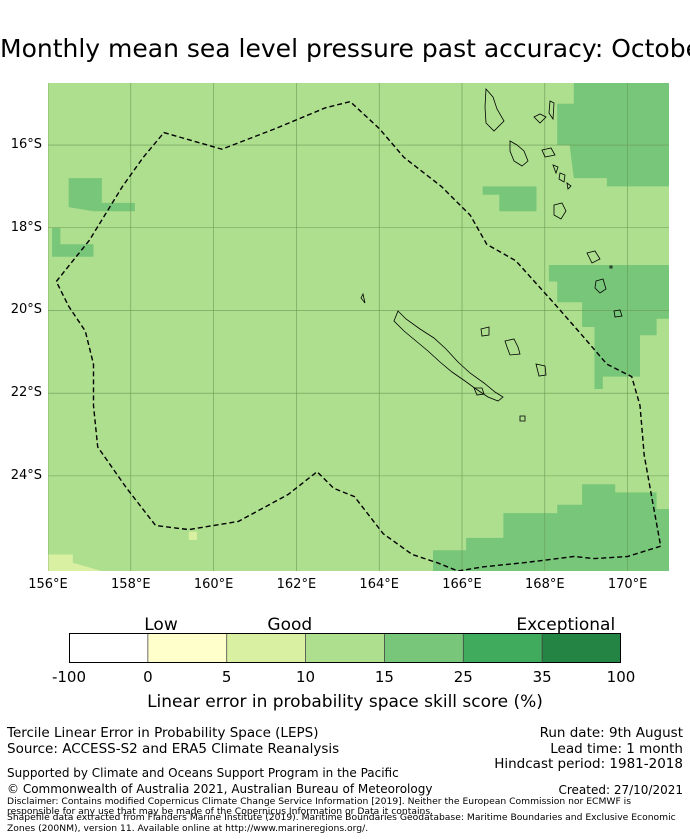 This screenshot has height=839, width=690. I want to click on category-label: Good, so click(290, 625).